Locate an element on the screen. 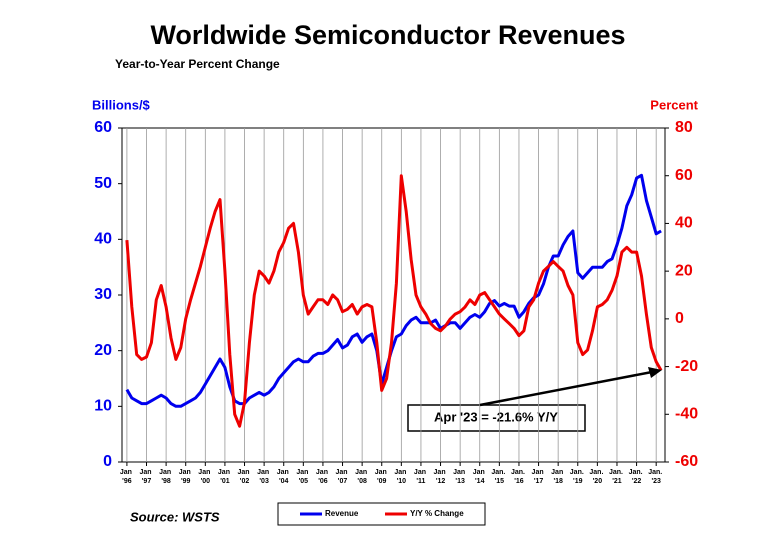 The width and height of the screenshot is (768, 549). x-tick-label: Jan. '15 is located at coordinates (499, 477).